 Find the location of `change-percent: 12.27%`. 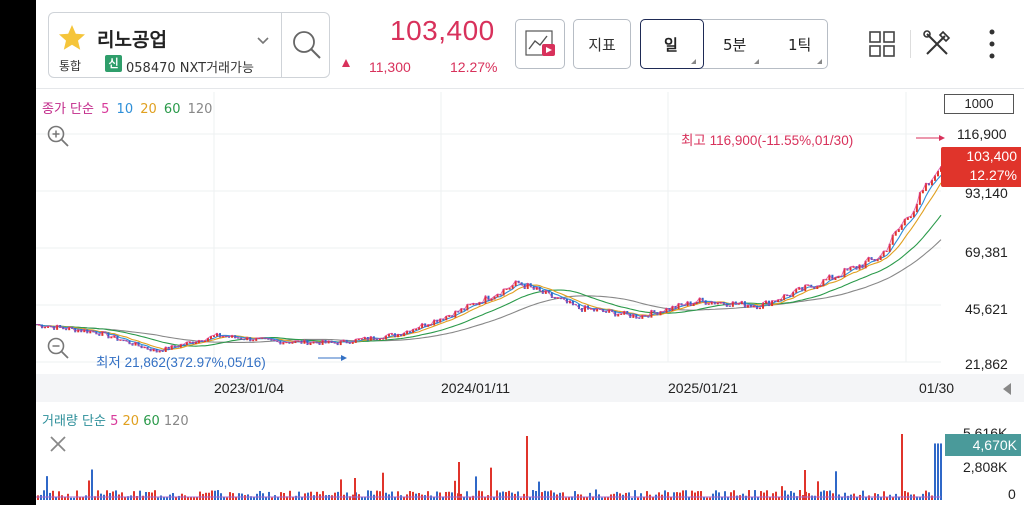

change-percent: 12.27% is located at coordinates (474, 67).